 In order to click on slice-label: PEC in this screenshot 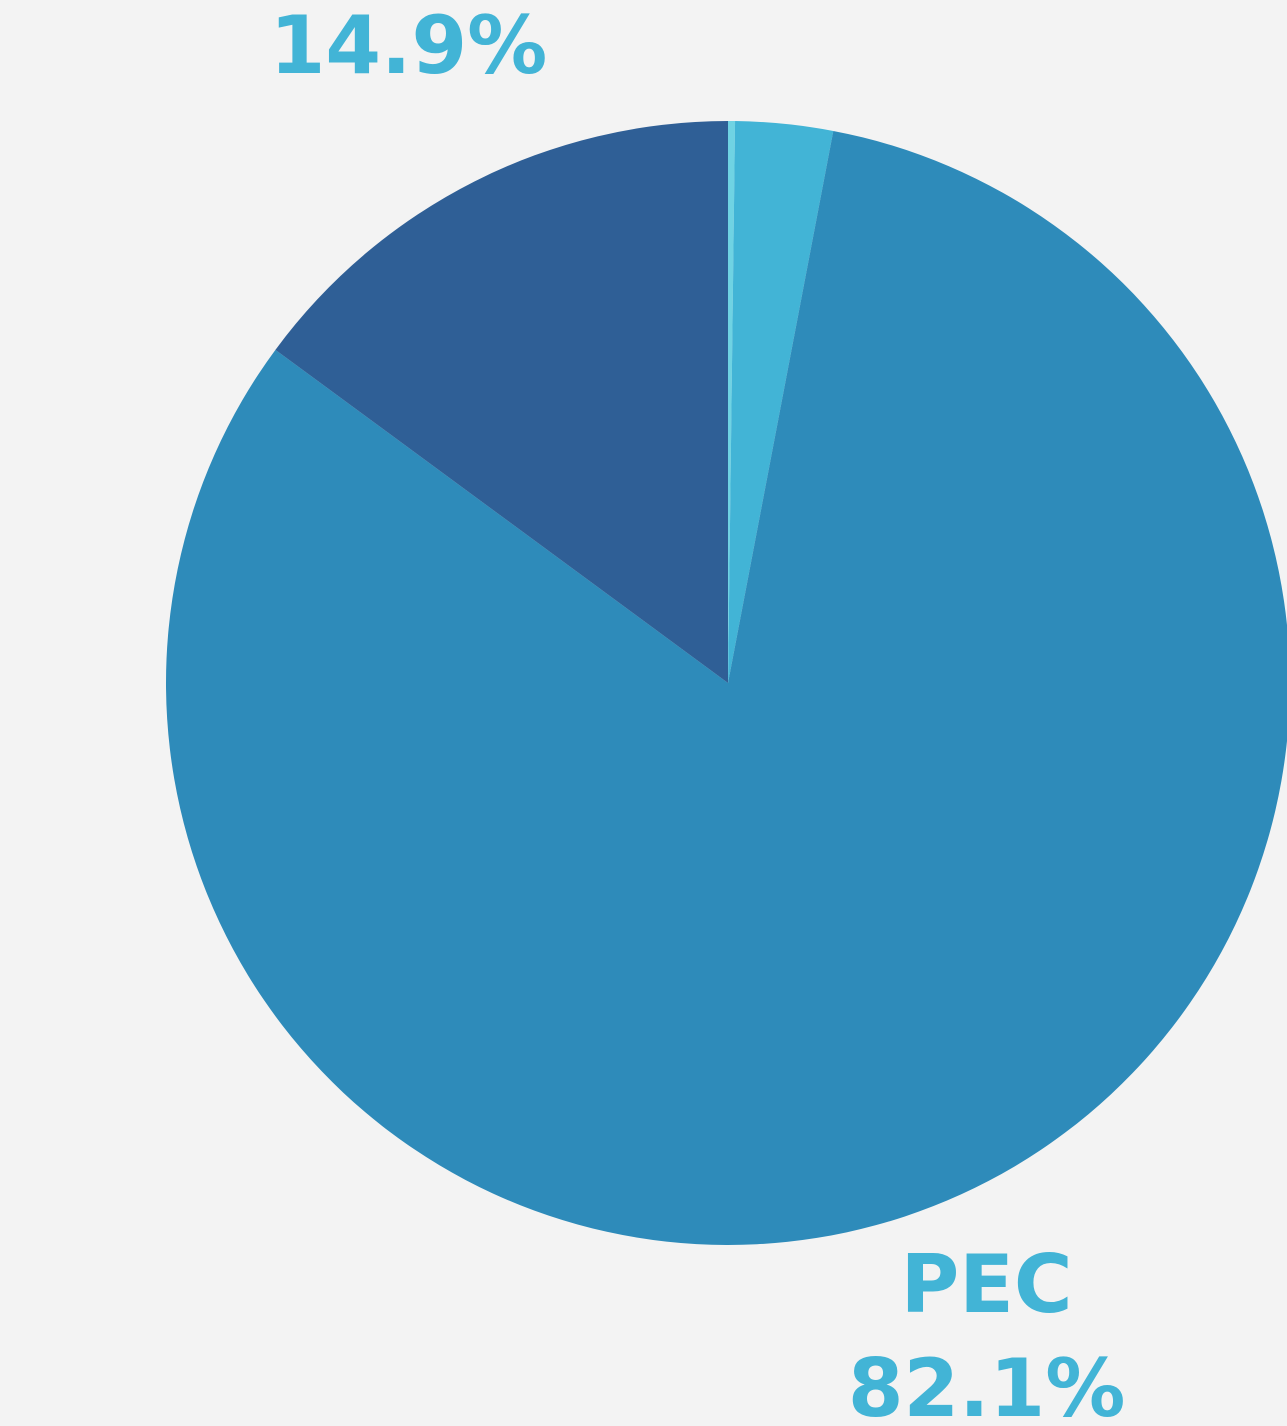, I will do `click(987, 1284)`.